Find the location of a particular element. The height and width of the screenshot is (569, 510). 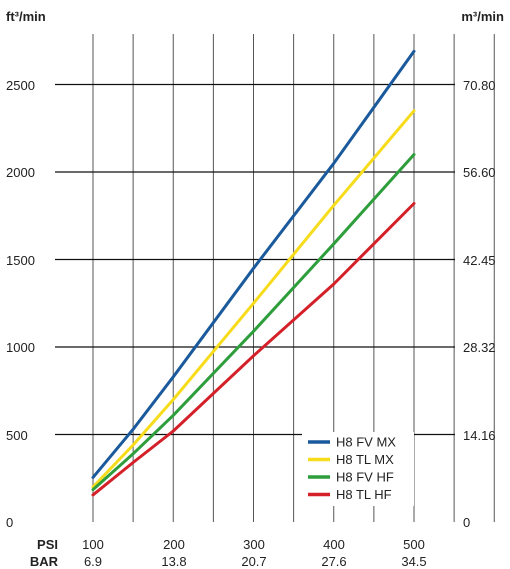

x-bar-tick-label: 6.9 is located at coordinates (93, 561).